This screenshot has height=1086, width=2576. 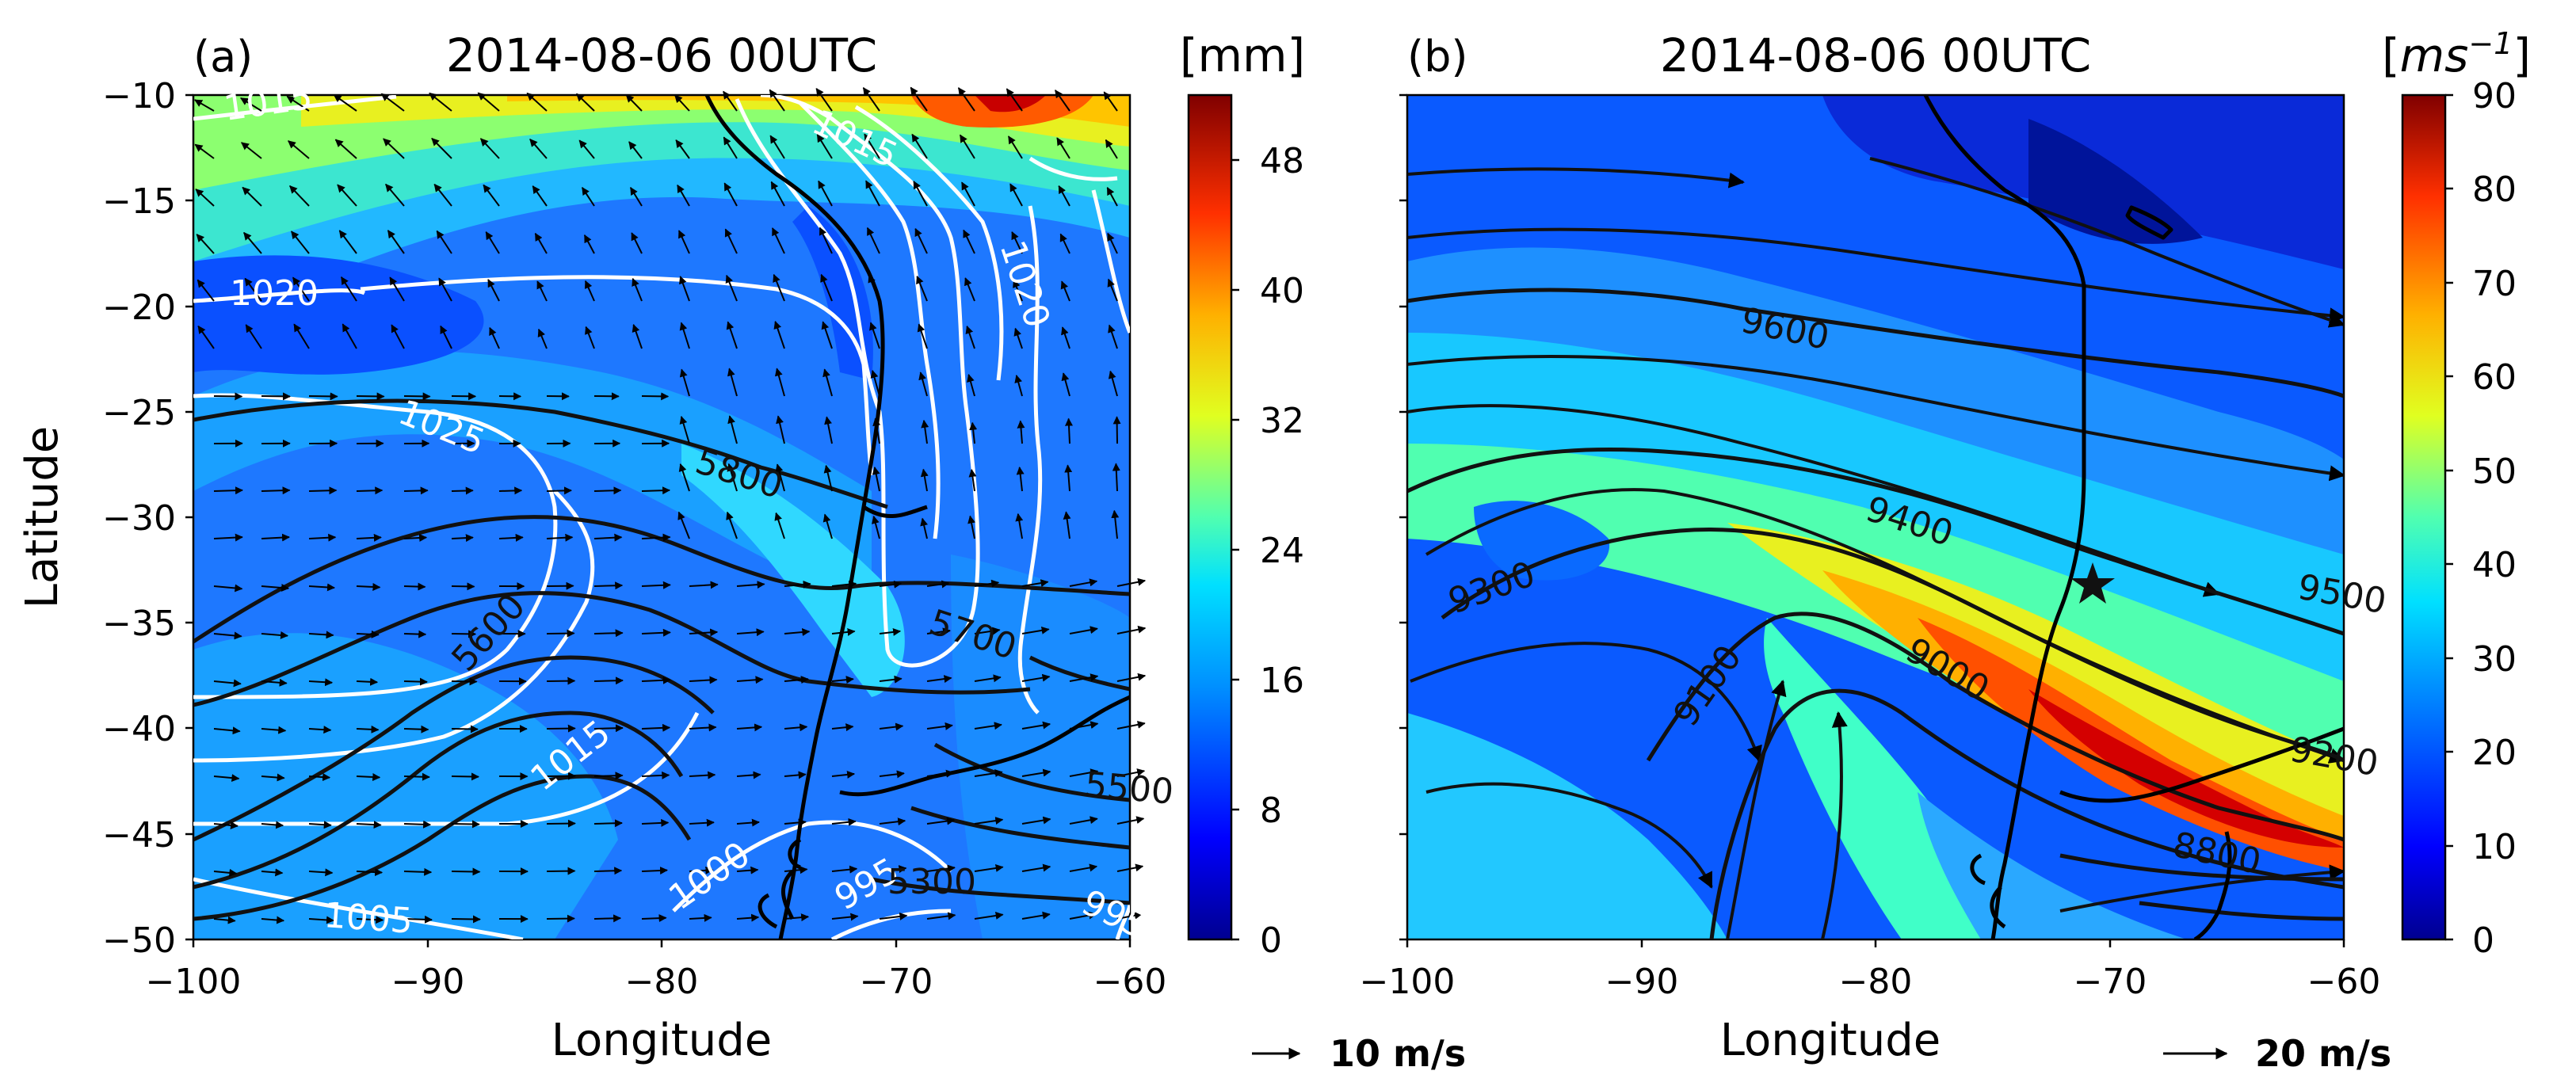 I want to click on contour-label: 1020, so click(x=274, y=293).